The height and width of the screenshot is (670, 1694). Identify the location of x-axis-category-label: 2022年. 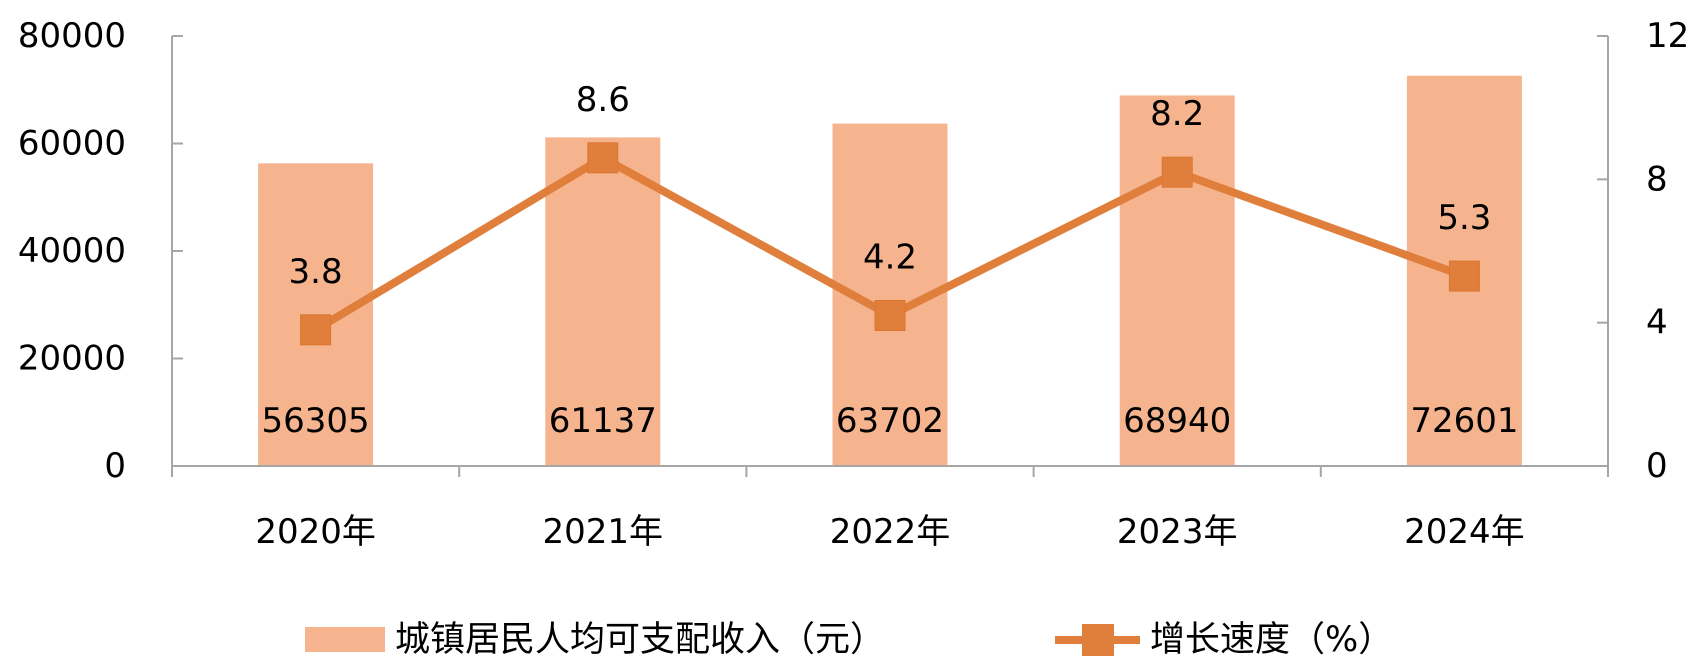
(890, 532).